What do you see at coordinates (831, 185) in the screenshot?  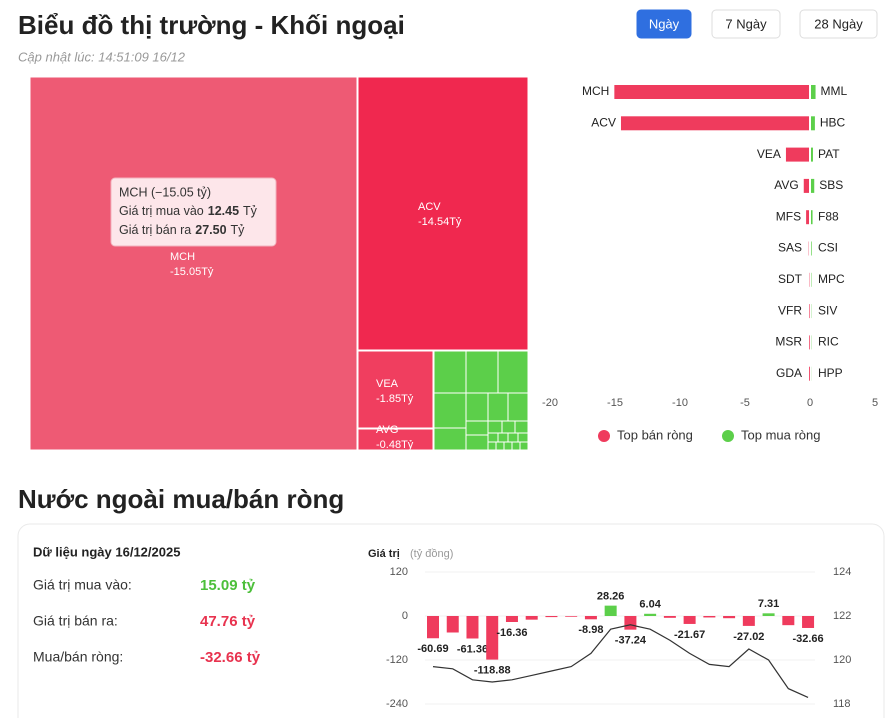 I see `bar-label: SBS` at bounding box center [831, 185].